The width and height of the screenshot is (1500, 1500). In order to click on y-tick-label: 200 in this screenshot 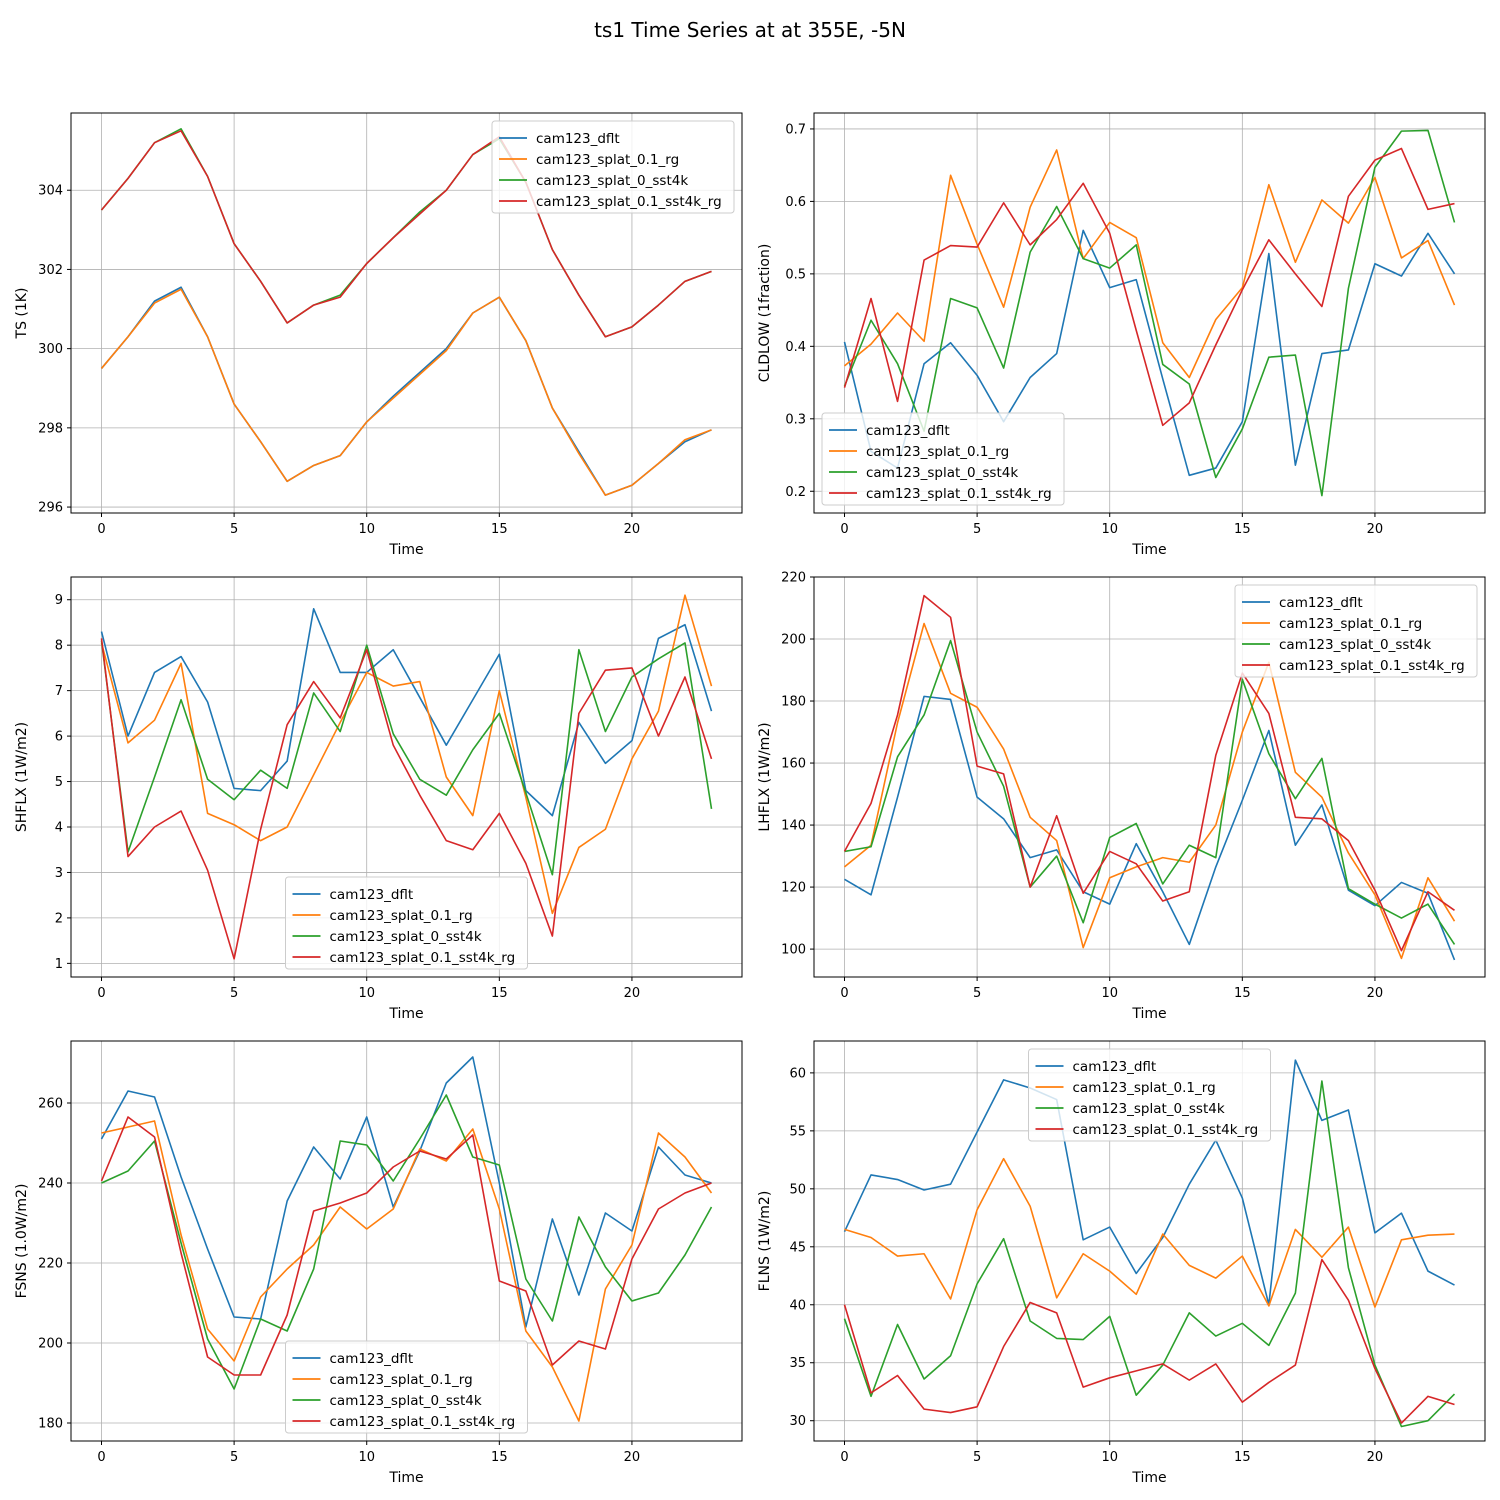, I will do `click(793, 640)`.